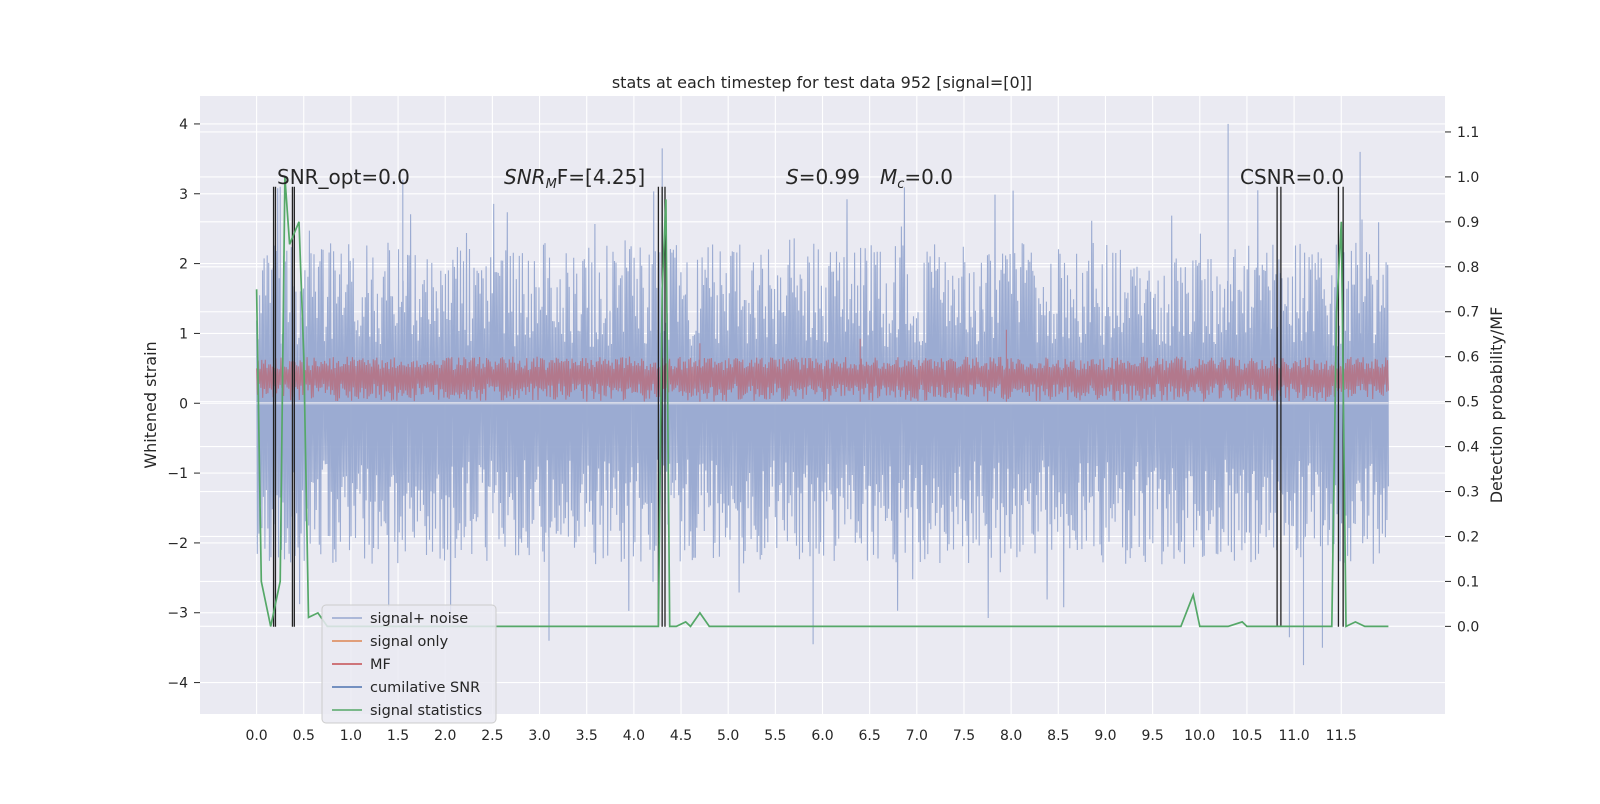 This screenshot has width=1600, height=804. What do you see at coordinates (1468, 493) in the screenshot?
I see `y2-tick-label: 0.3` at bounding box center [1468, 493].